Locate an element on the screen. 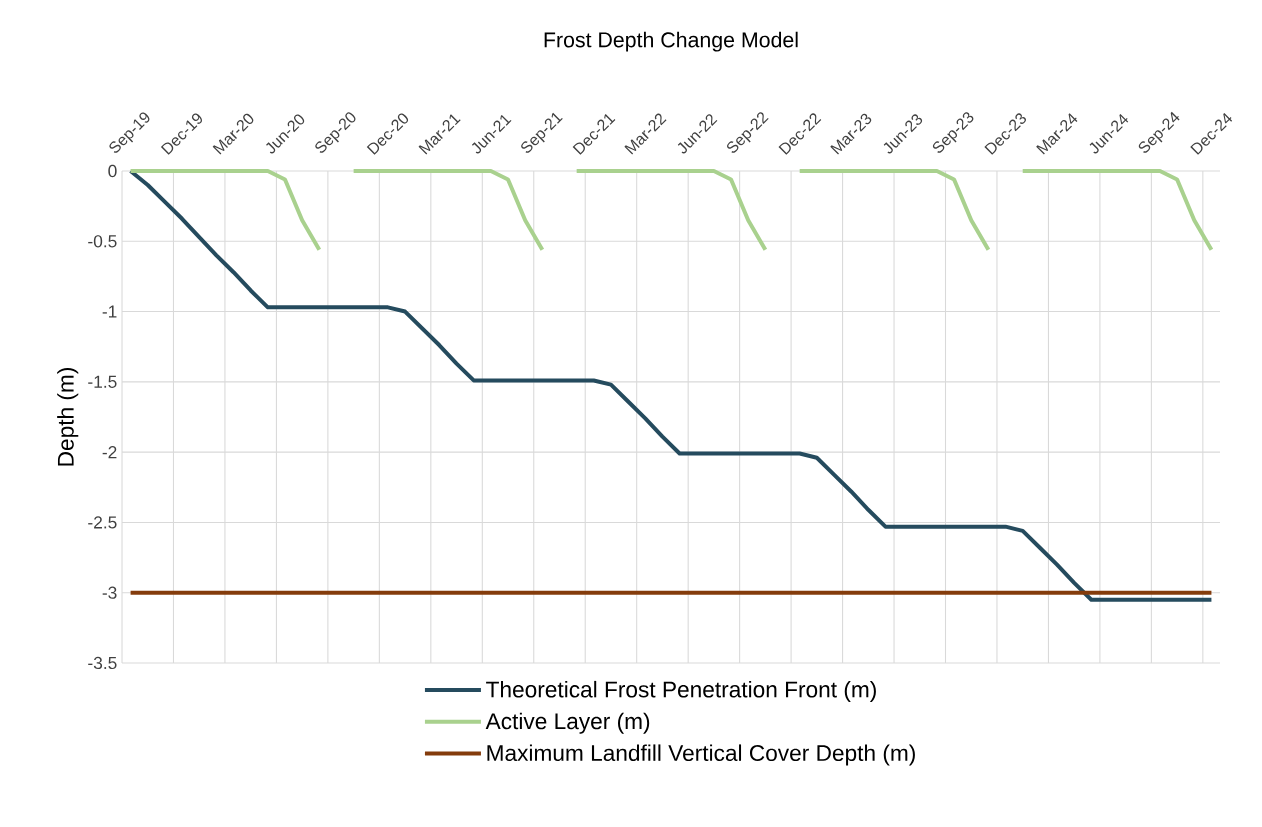 This screenshot has height=827, width=1262. y-axis-title: Depth (m) is located at coordinates (68, 417).